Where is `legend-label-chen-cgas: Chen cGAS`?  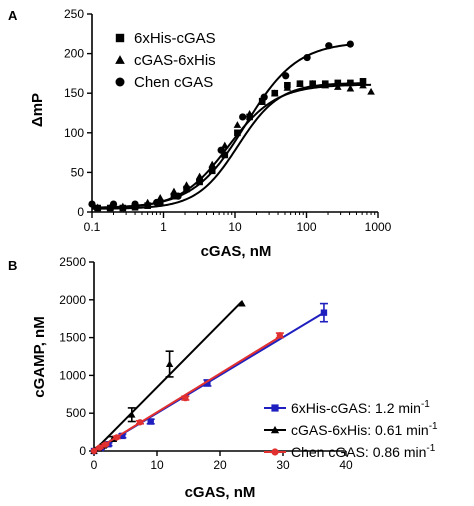
legend-label-chen-cgas: Chen cGAS is located at coordinates (173, 82).